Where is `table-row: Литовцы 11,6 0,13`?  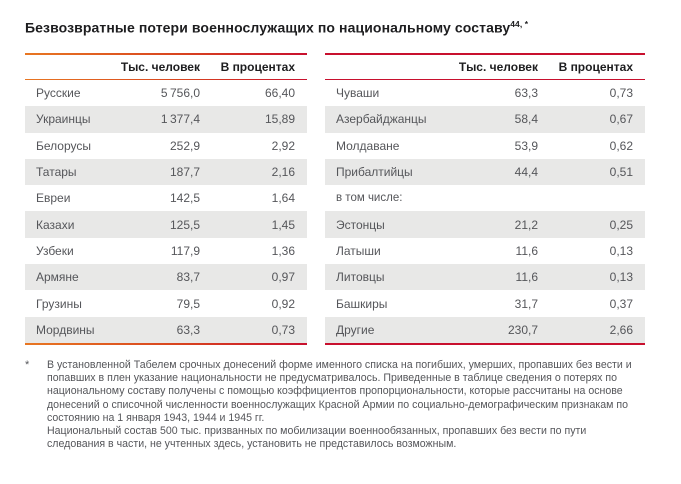
table-row: Литовцы 11,6 0,13 is located at coordinates (485, 277).